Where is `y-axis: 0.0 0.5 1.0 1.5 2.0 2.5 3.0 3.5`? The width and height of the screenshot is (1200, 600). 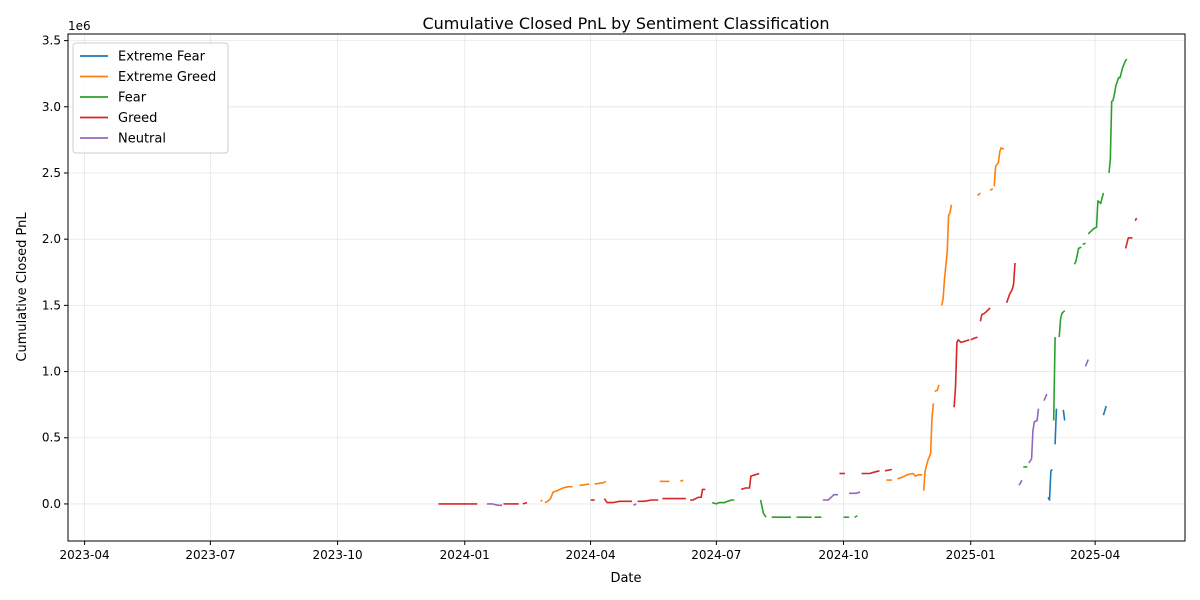
y-axis: 0.0 0.5 1.0 1.5 2.0 2.5 3.0 3.5 is located at coordinates (55, 272).